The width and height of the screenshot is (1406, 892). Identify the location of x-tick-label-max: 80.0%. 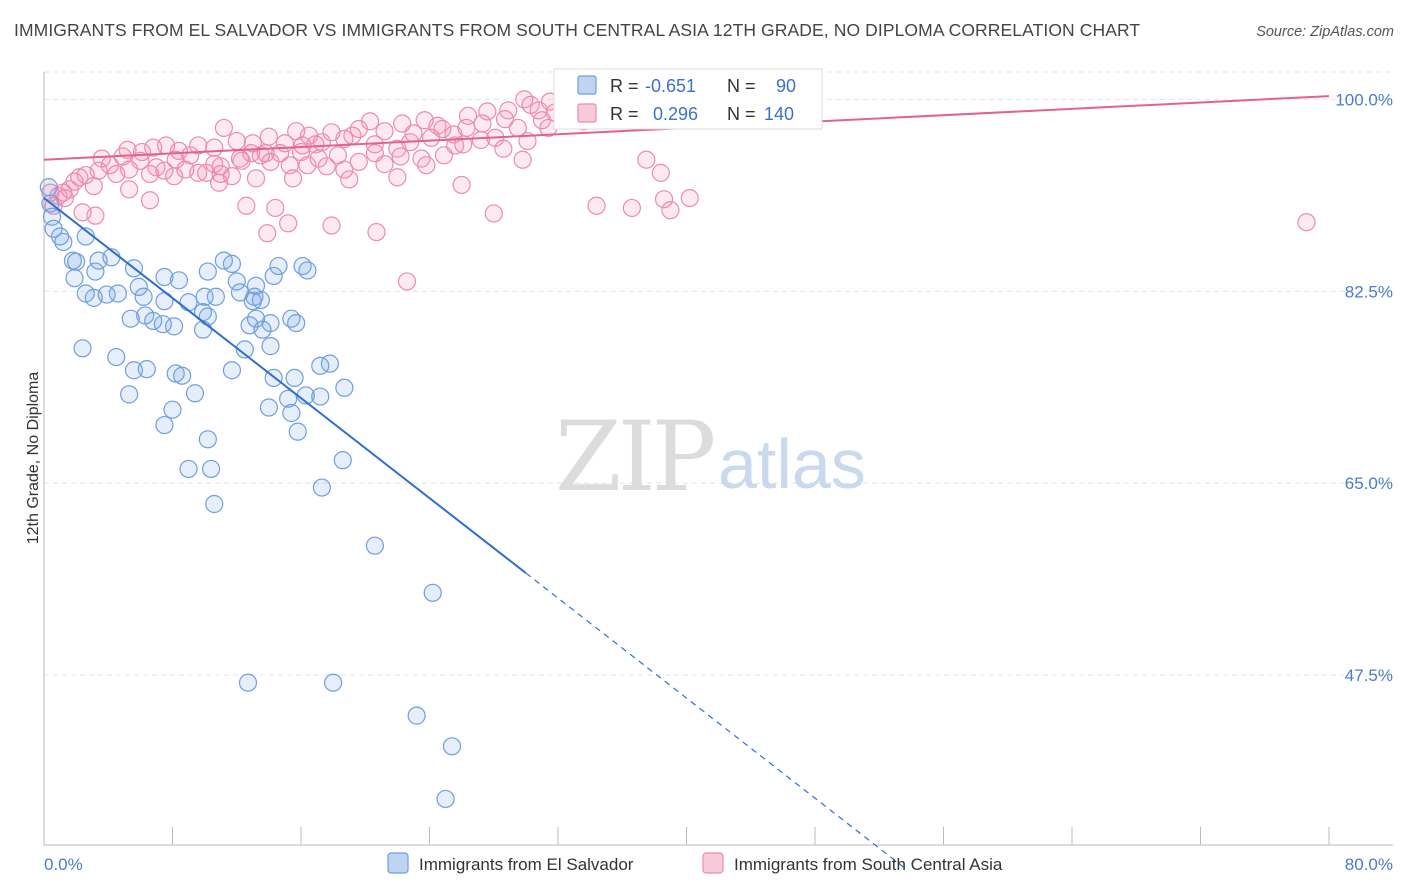
(1369, 864).